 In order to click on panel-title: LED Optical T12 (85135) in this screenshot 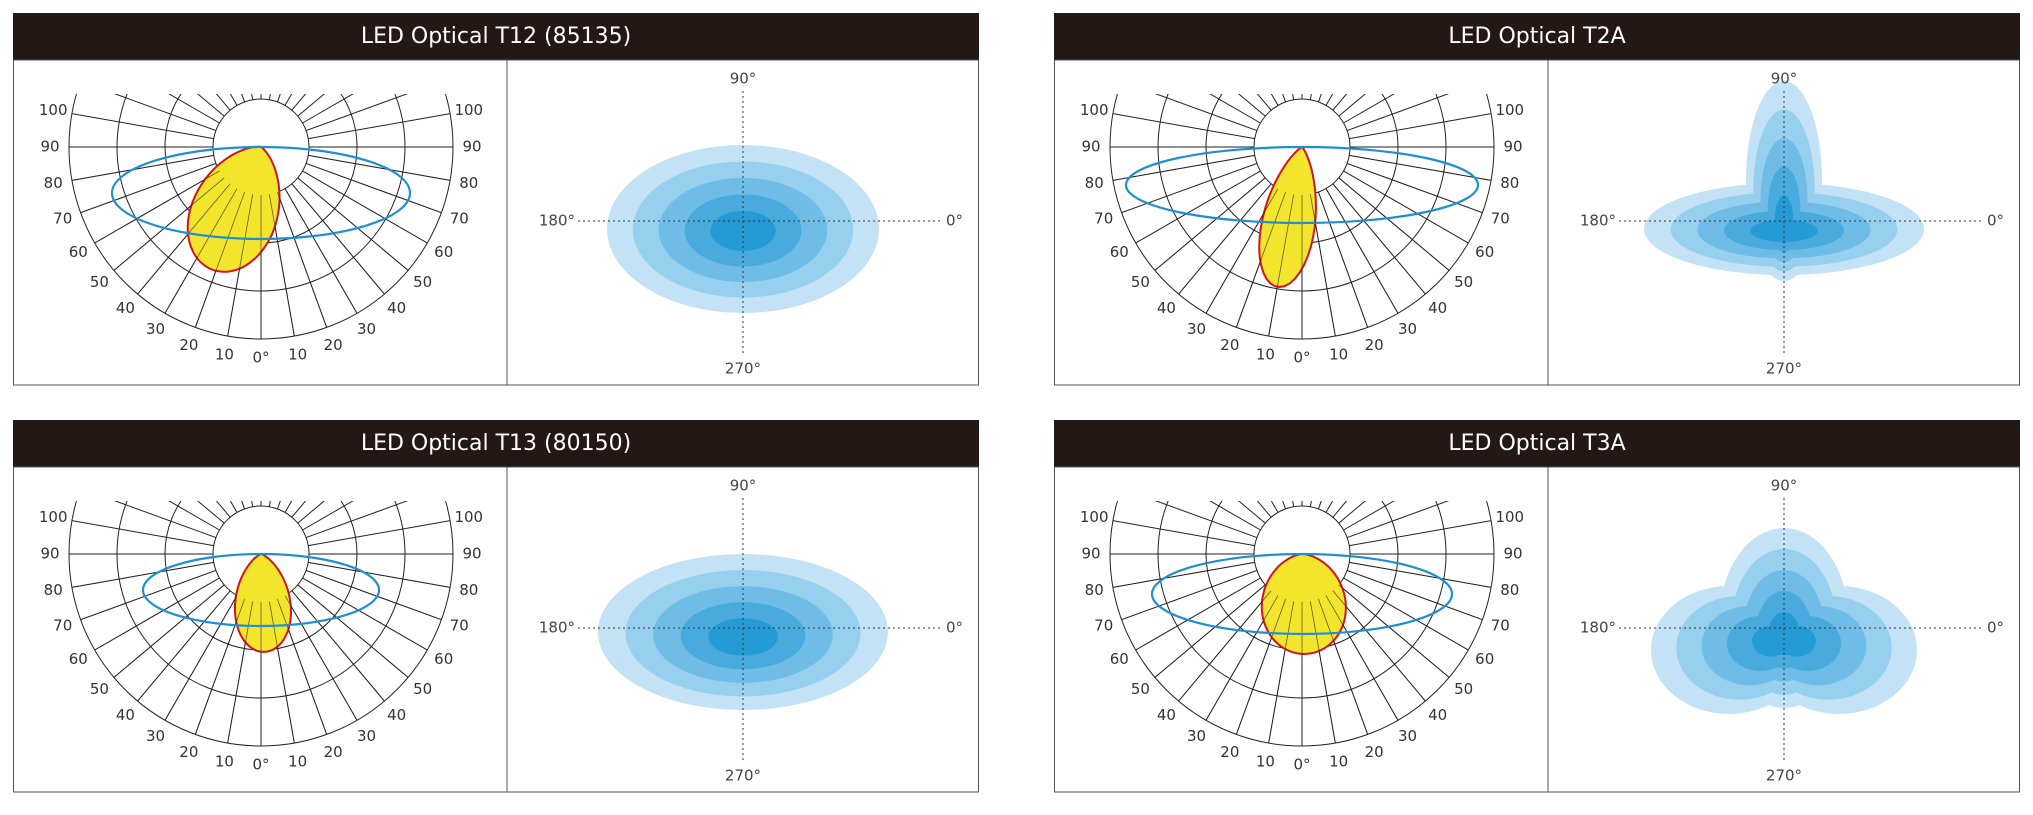, I will do `click(496, 36)`.